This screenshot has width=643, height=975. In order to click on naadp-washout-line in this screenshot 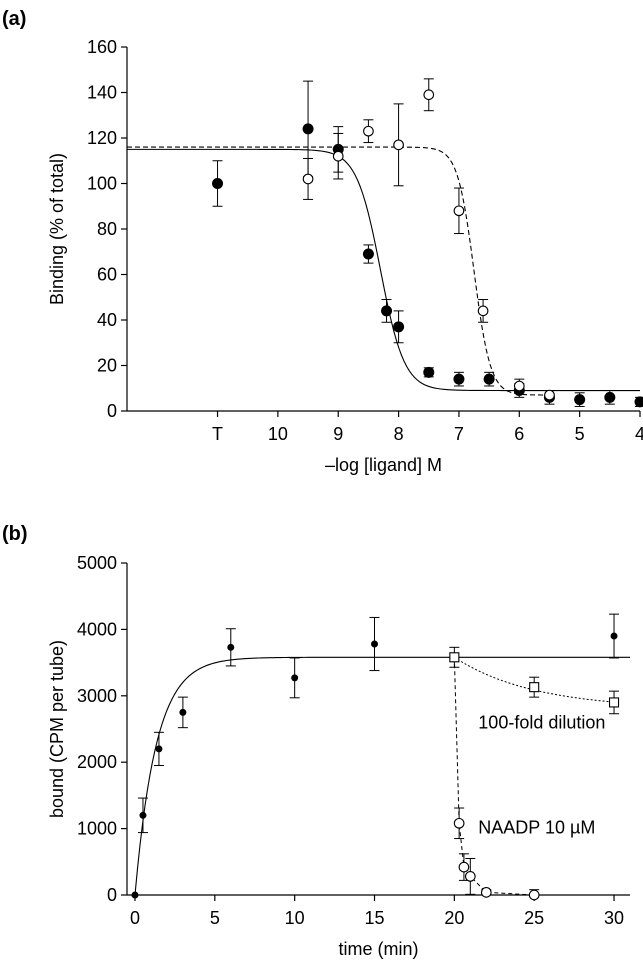, I will do `click(494, 776)`.